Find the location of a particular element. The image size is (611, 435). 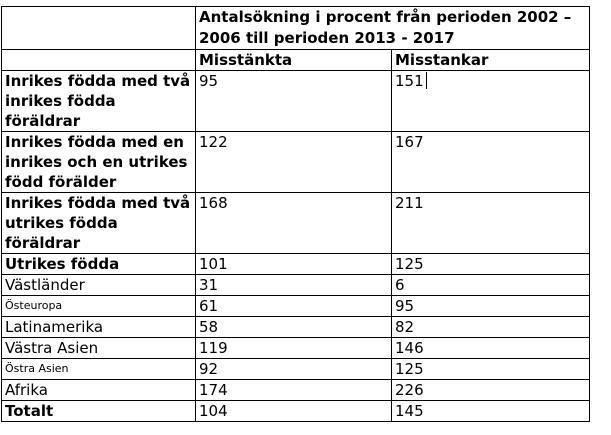

row-value-misstankar: 146 is located at coordinates (490, 348).